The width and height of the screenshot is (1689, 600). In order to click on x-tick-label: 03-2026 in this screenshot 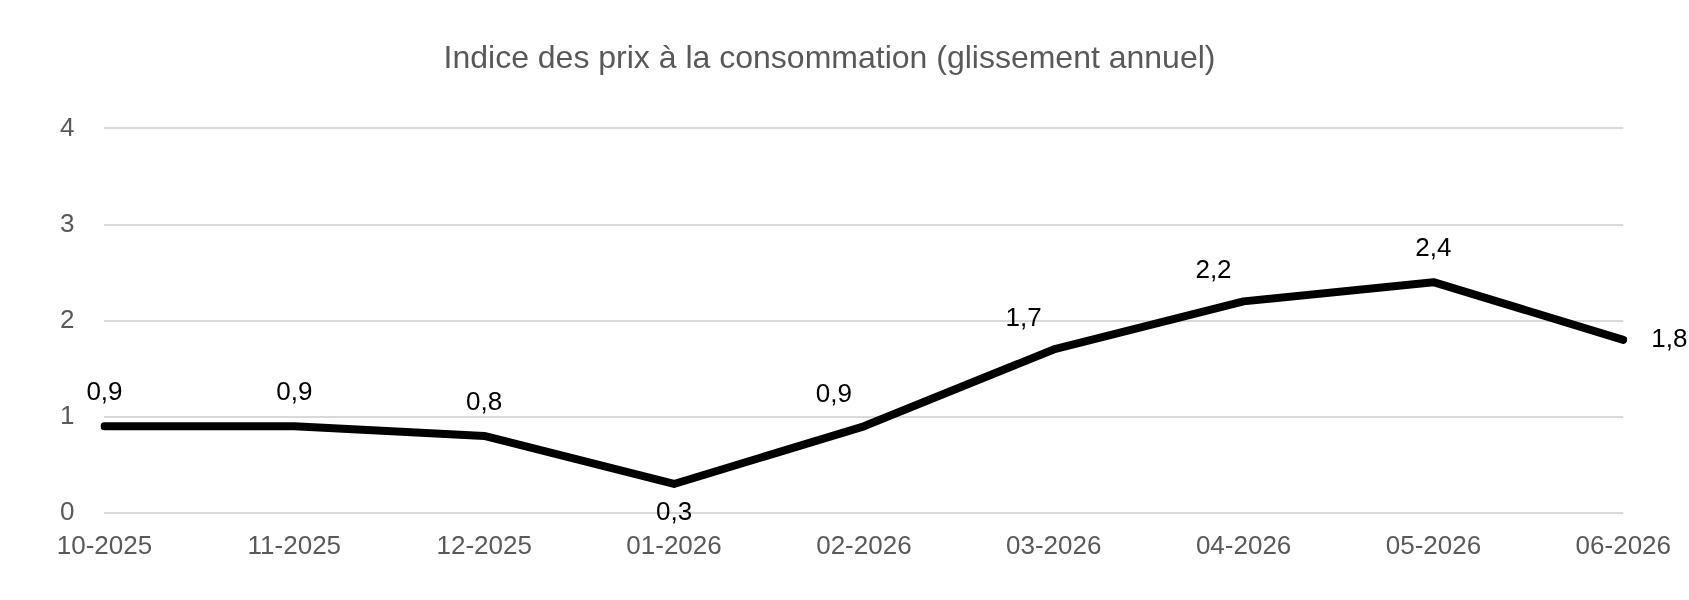, I will do `click(1054, 544)`.